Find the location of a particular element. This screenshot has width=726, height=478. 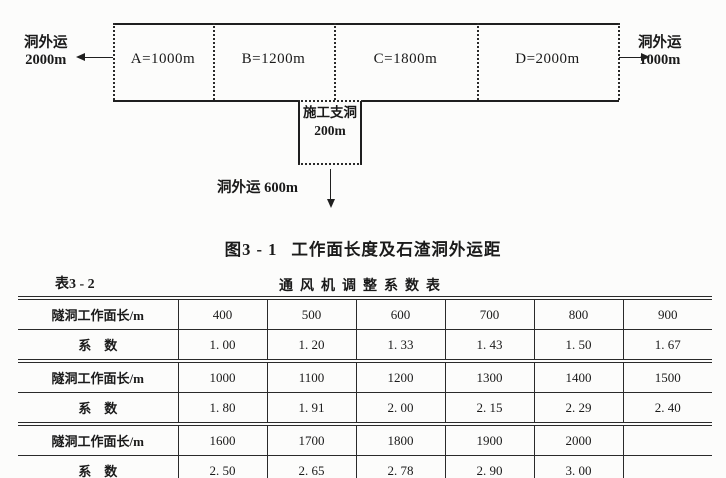

table-row: 系 数 2. 50 2. 65 2. 78 2. 90 3. 00 is located at coordinates (365, 466).